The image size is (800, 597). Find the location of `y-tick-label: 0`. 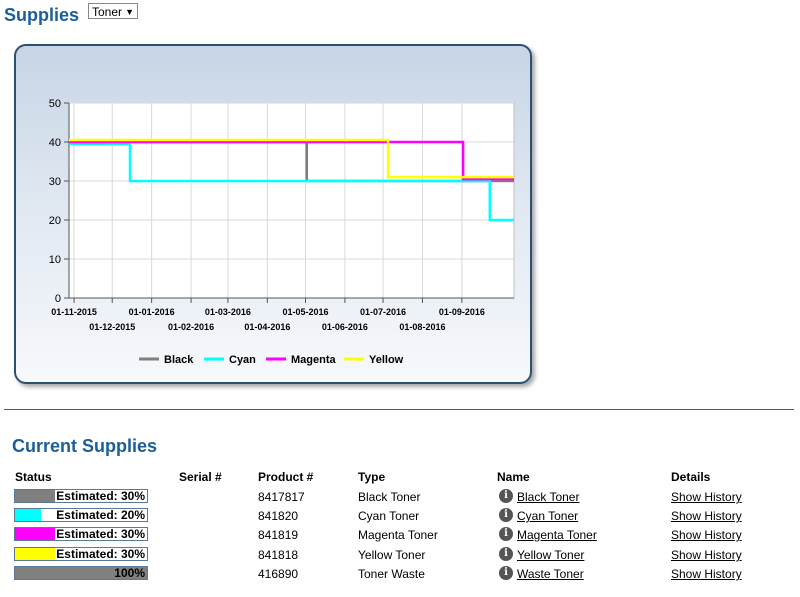

y-tick-label: 0 is located at coordinates (58, 299).